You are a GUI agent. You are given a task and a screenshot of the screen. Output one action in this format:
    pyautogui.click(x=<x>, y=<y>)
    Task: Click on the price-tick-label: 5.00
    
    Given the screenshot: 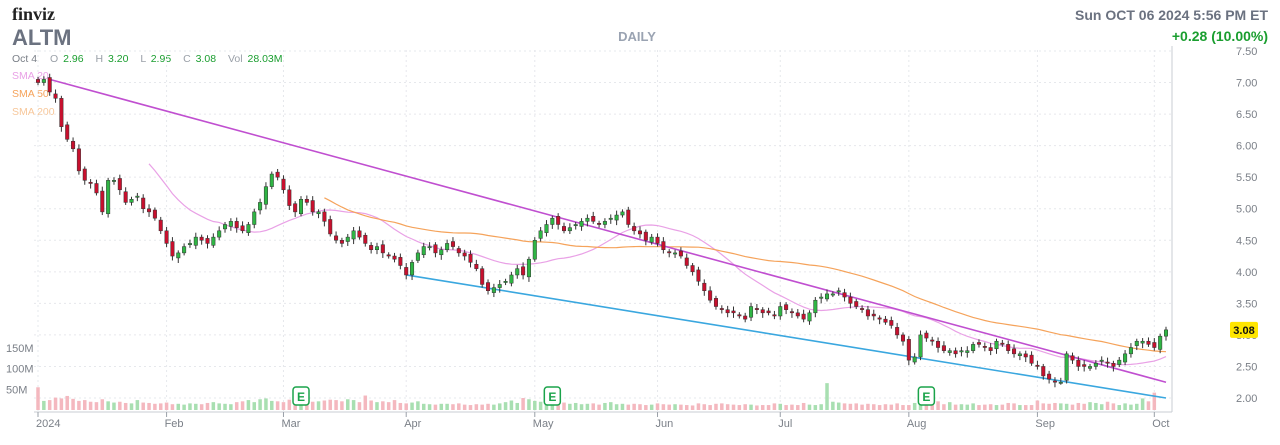 What is the action you would take?
    pyautogui.click(x=1246, y=210)
    